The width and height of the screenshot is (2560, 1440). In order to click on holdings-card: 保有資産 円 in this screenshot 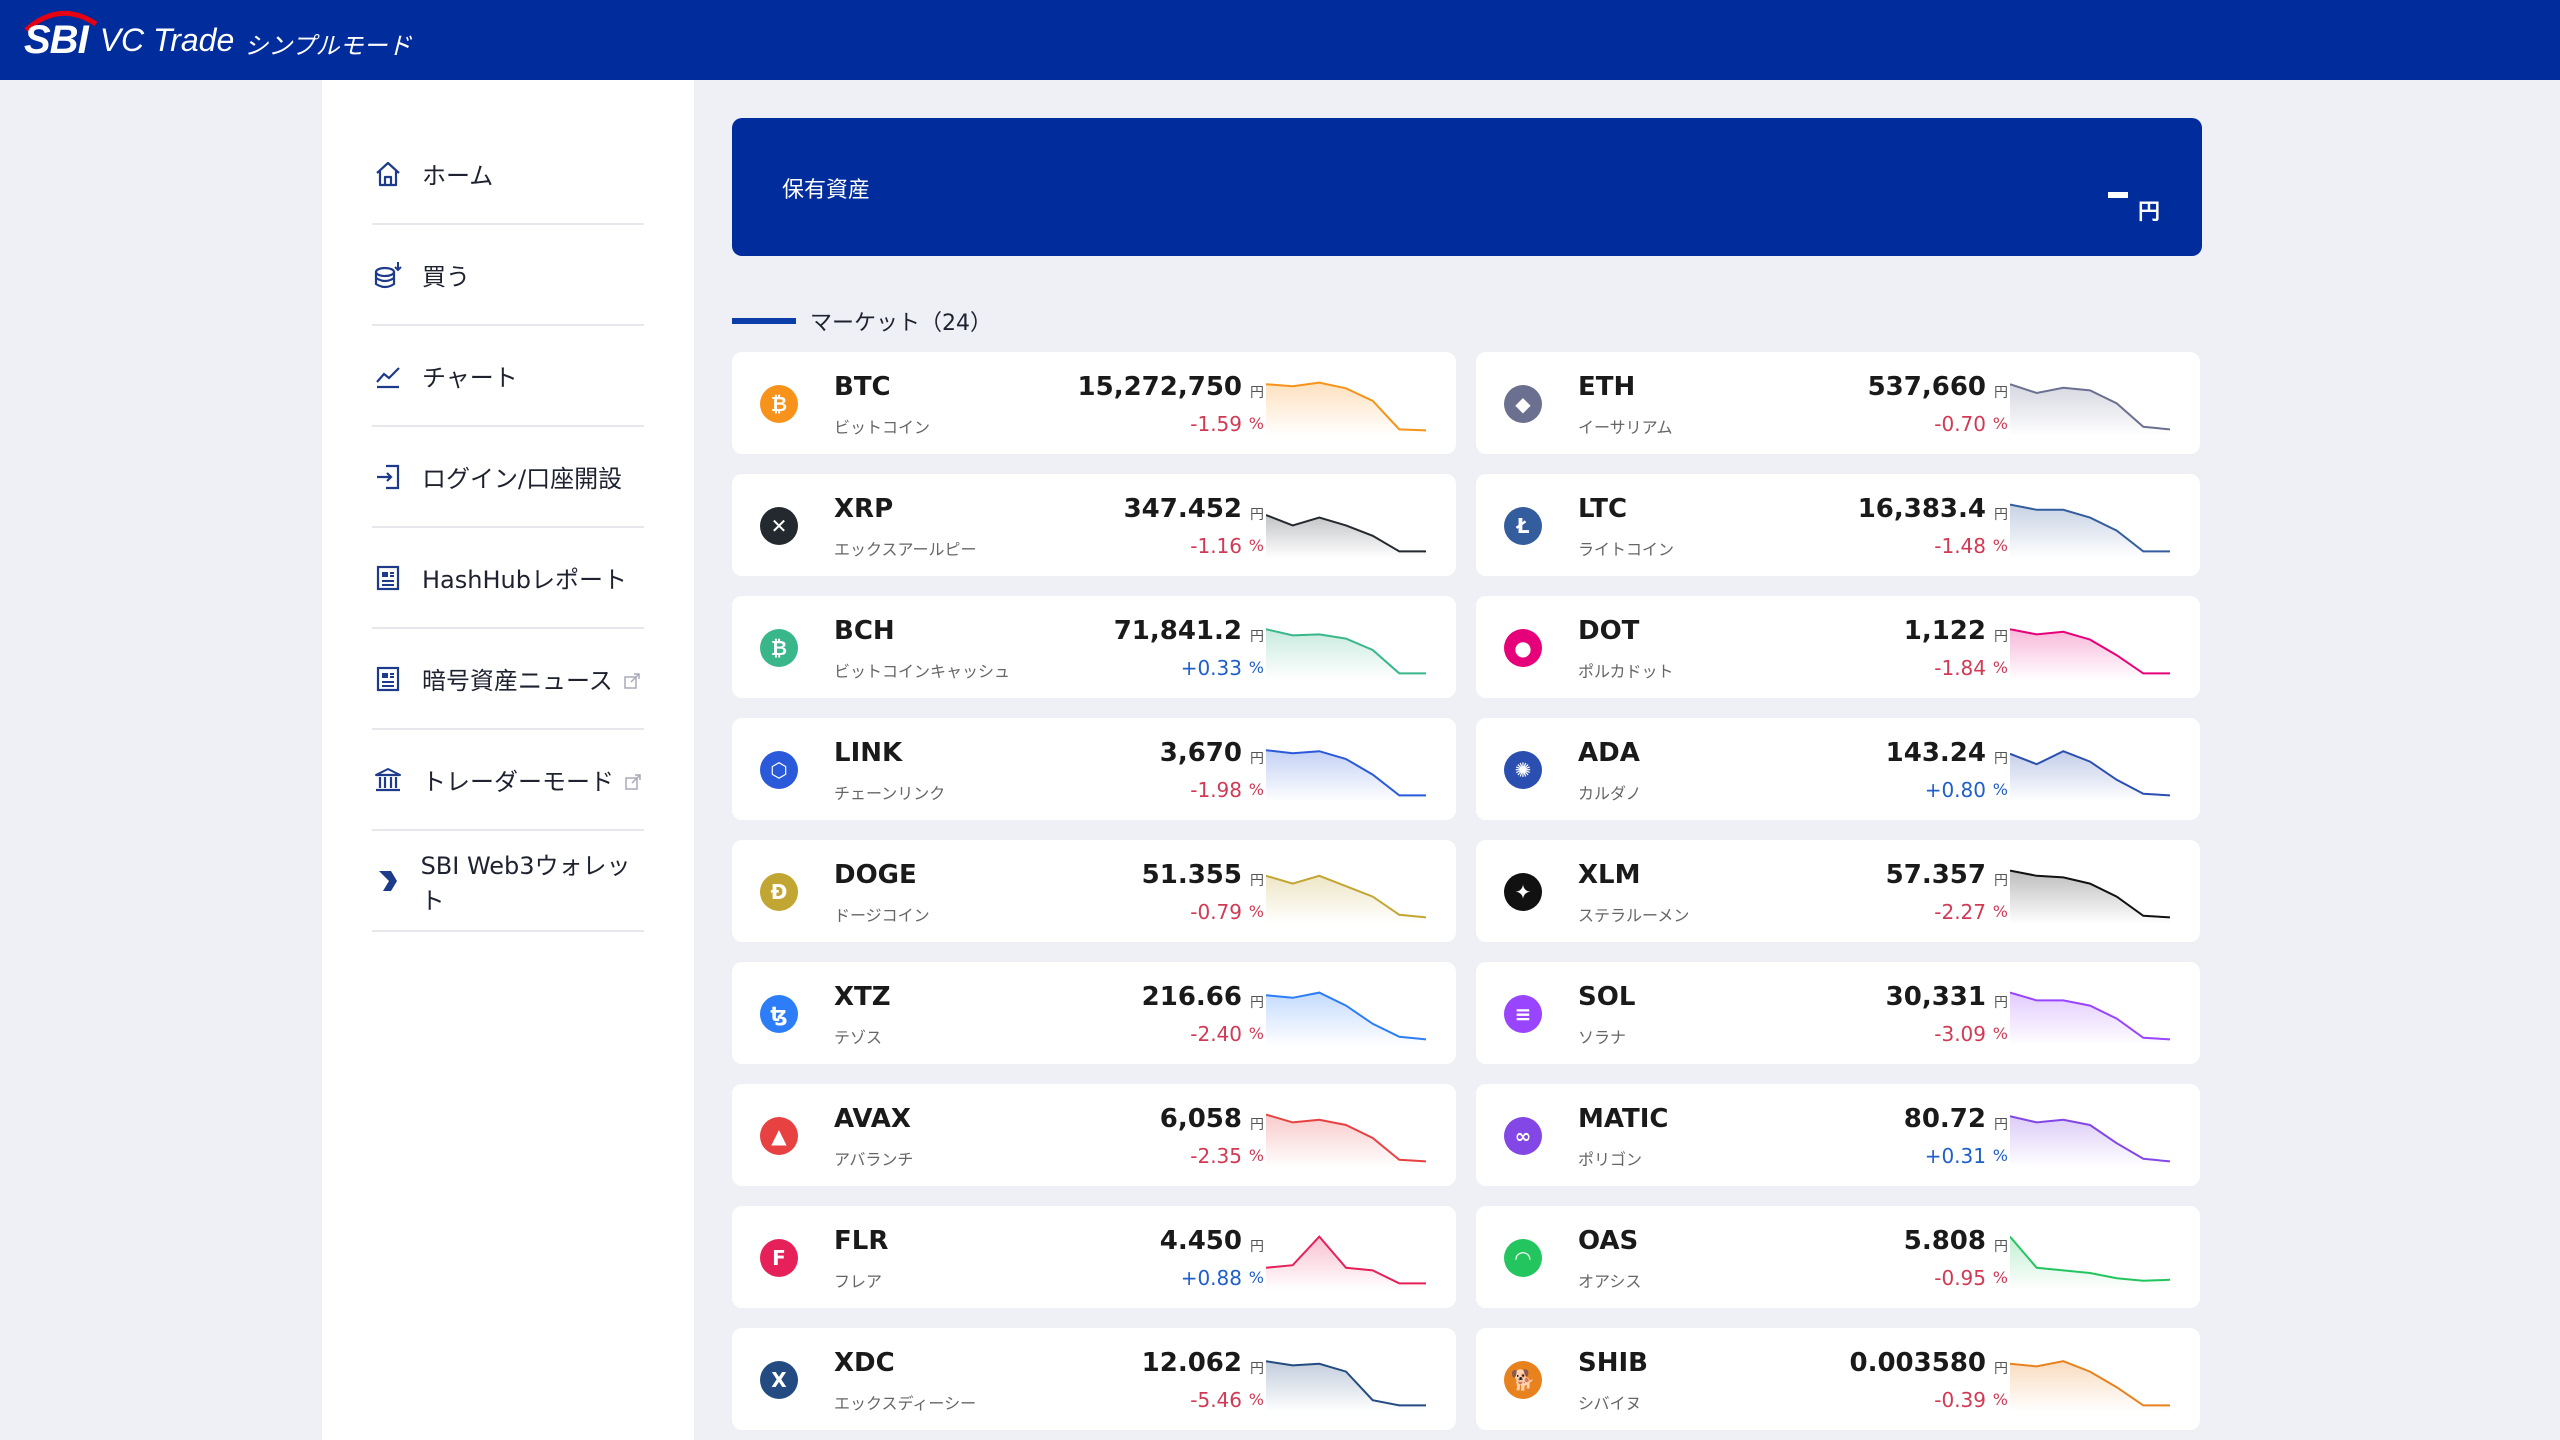, I will do `click(1467, 187)`.